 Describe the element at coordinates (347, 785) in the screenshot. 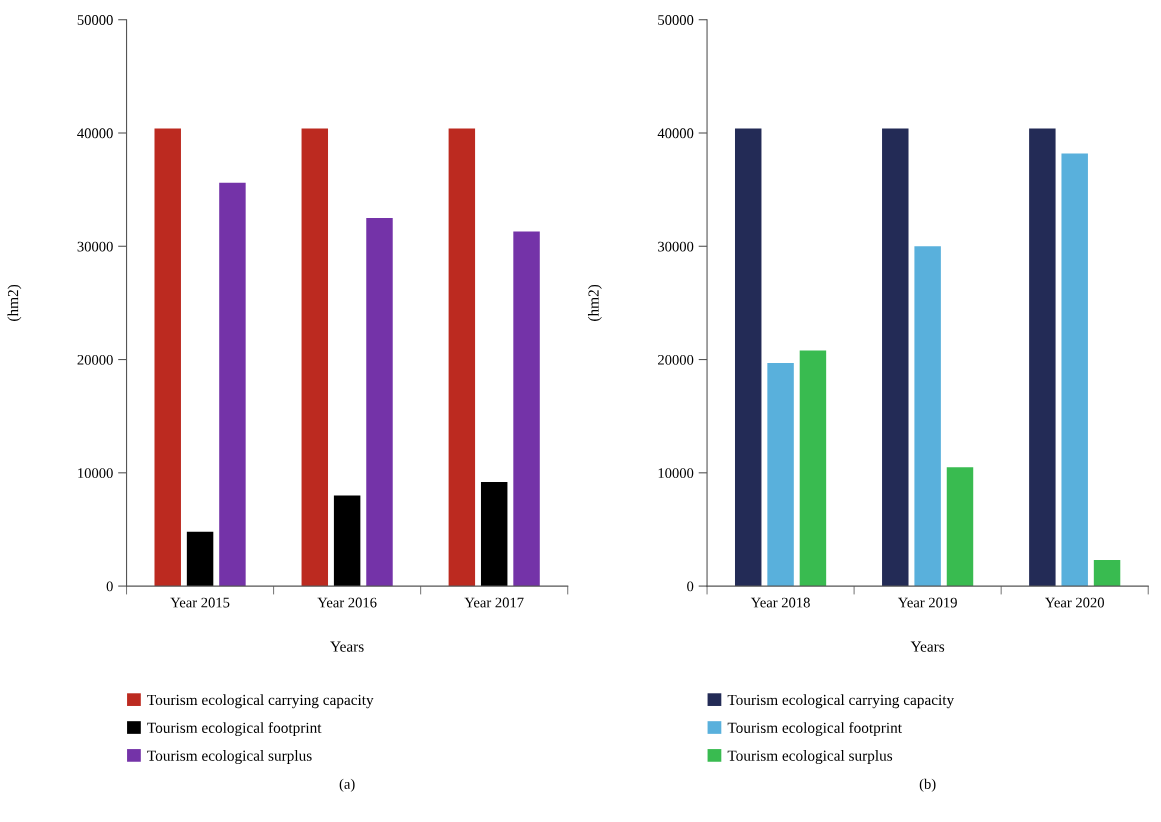

I see `text: (a)` at that location.